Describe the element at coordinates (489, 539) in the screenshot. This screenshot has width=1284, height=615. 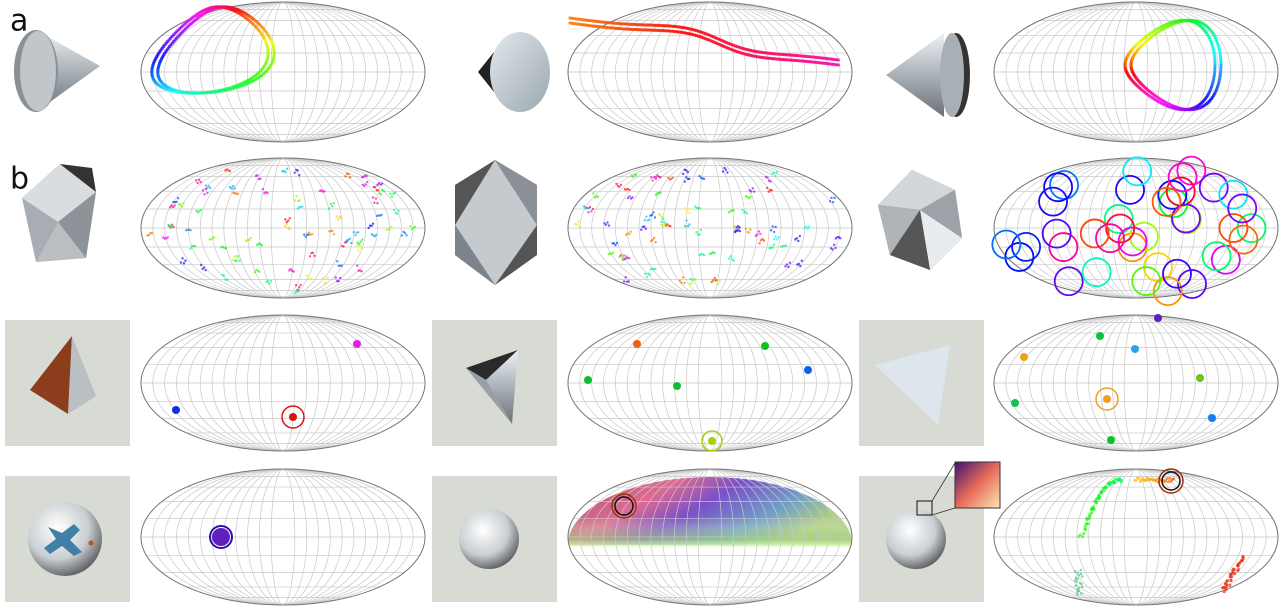
I see `sphere-object` at that location.